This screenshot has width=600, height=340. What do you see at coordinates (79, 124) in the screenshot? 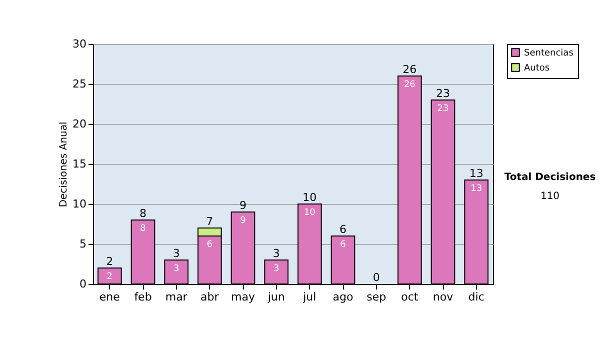
I see `y-tick-label: 20` at bounding box center [79, 124].